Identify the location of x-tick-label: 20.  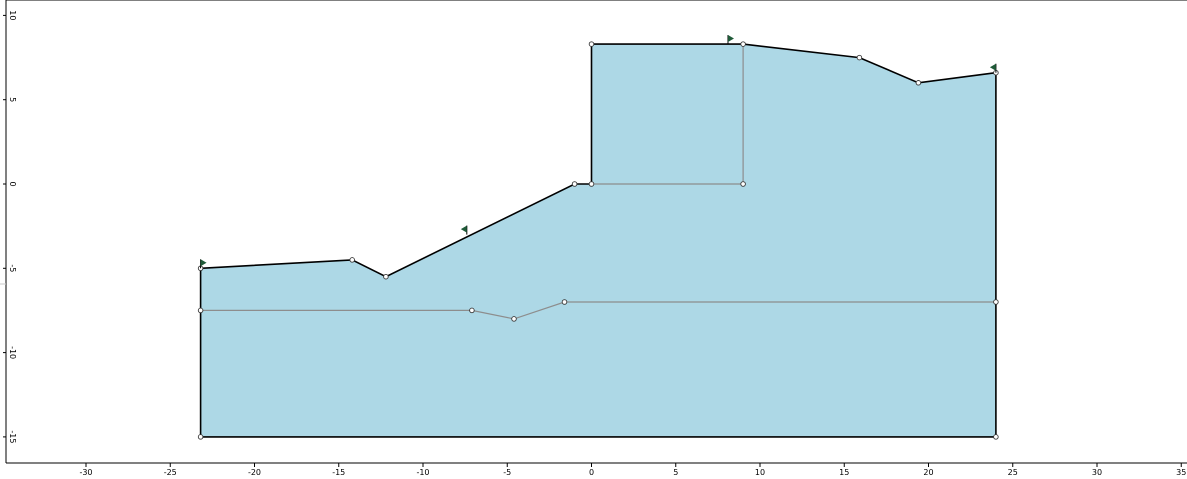
(928, 472).